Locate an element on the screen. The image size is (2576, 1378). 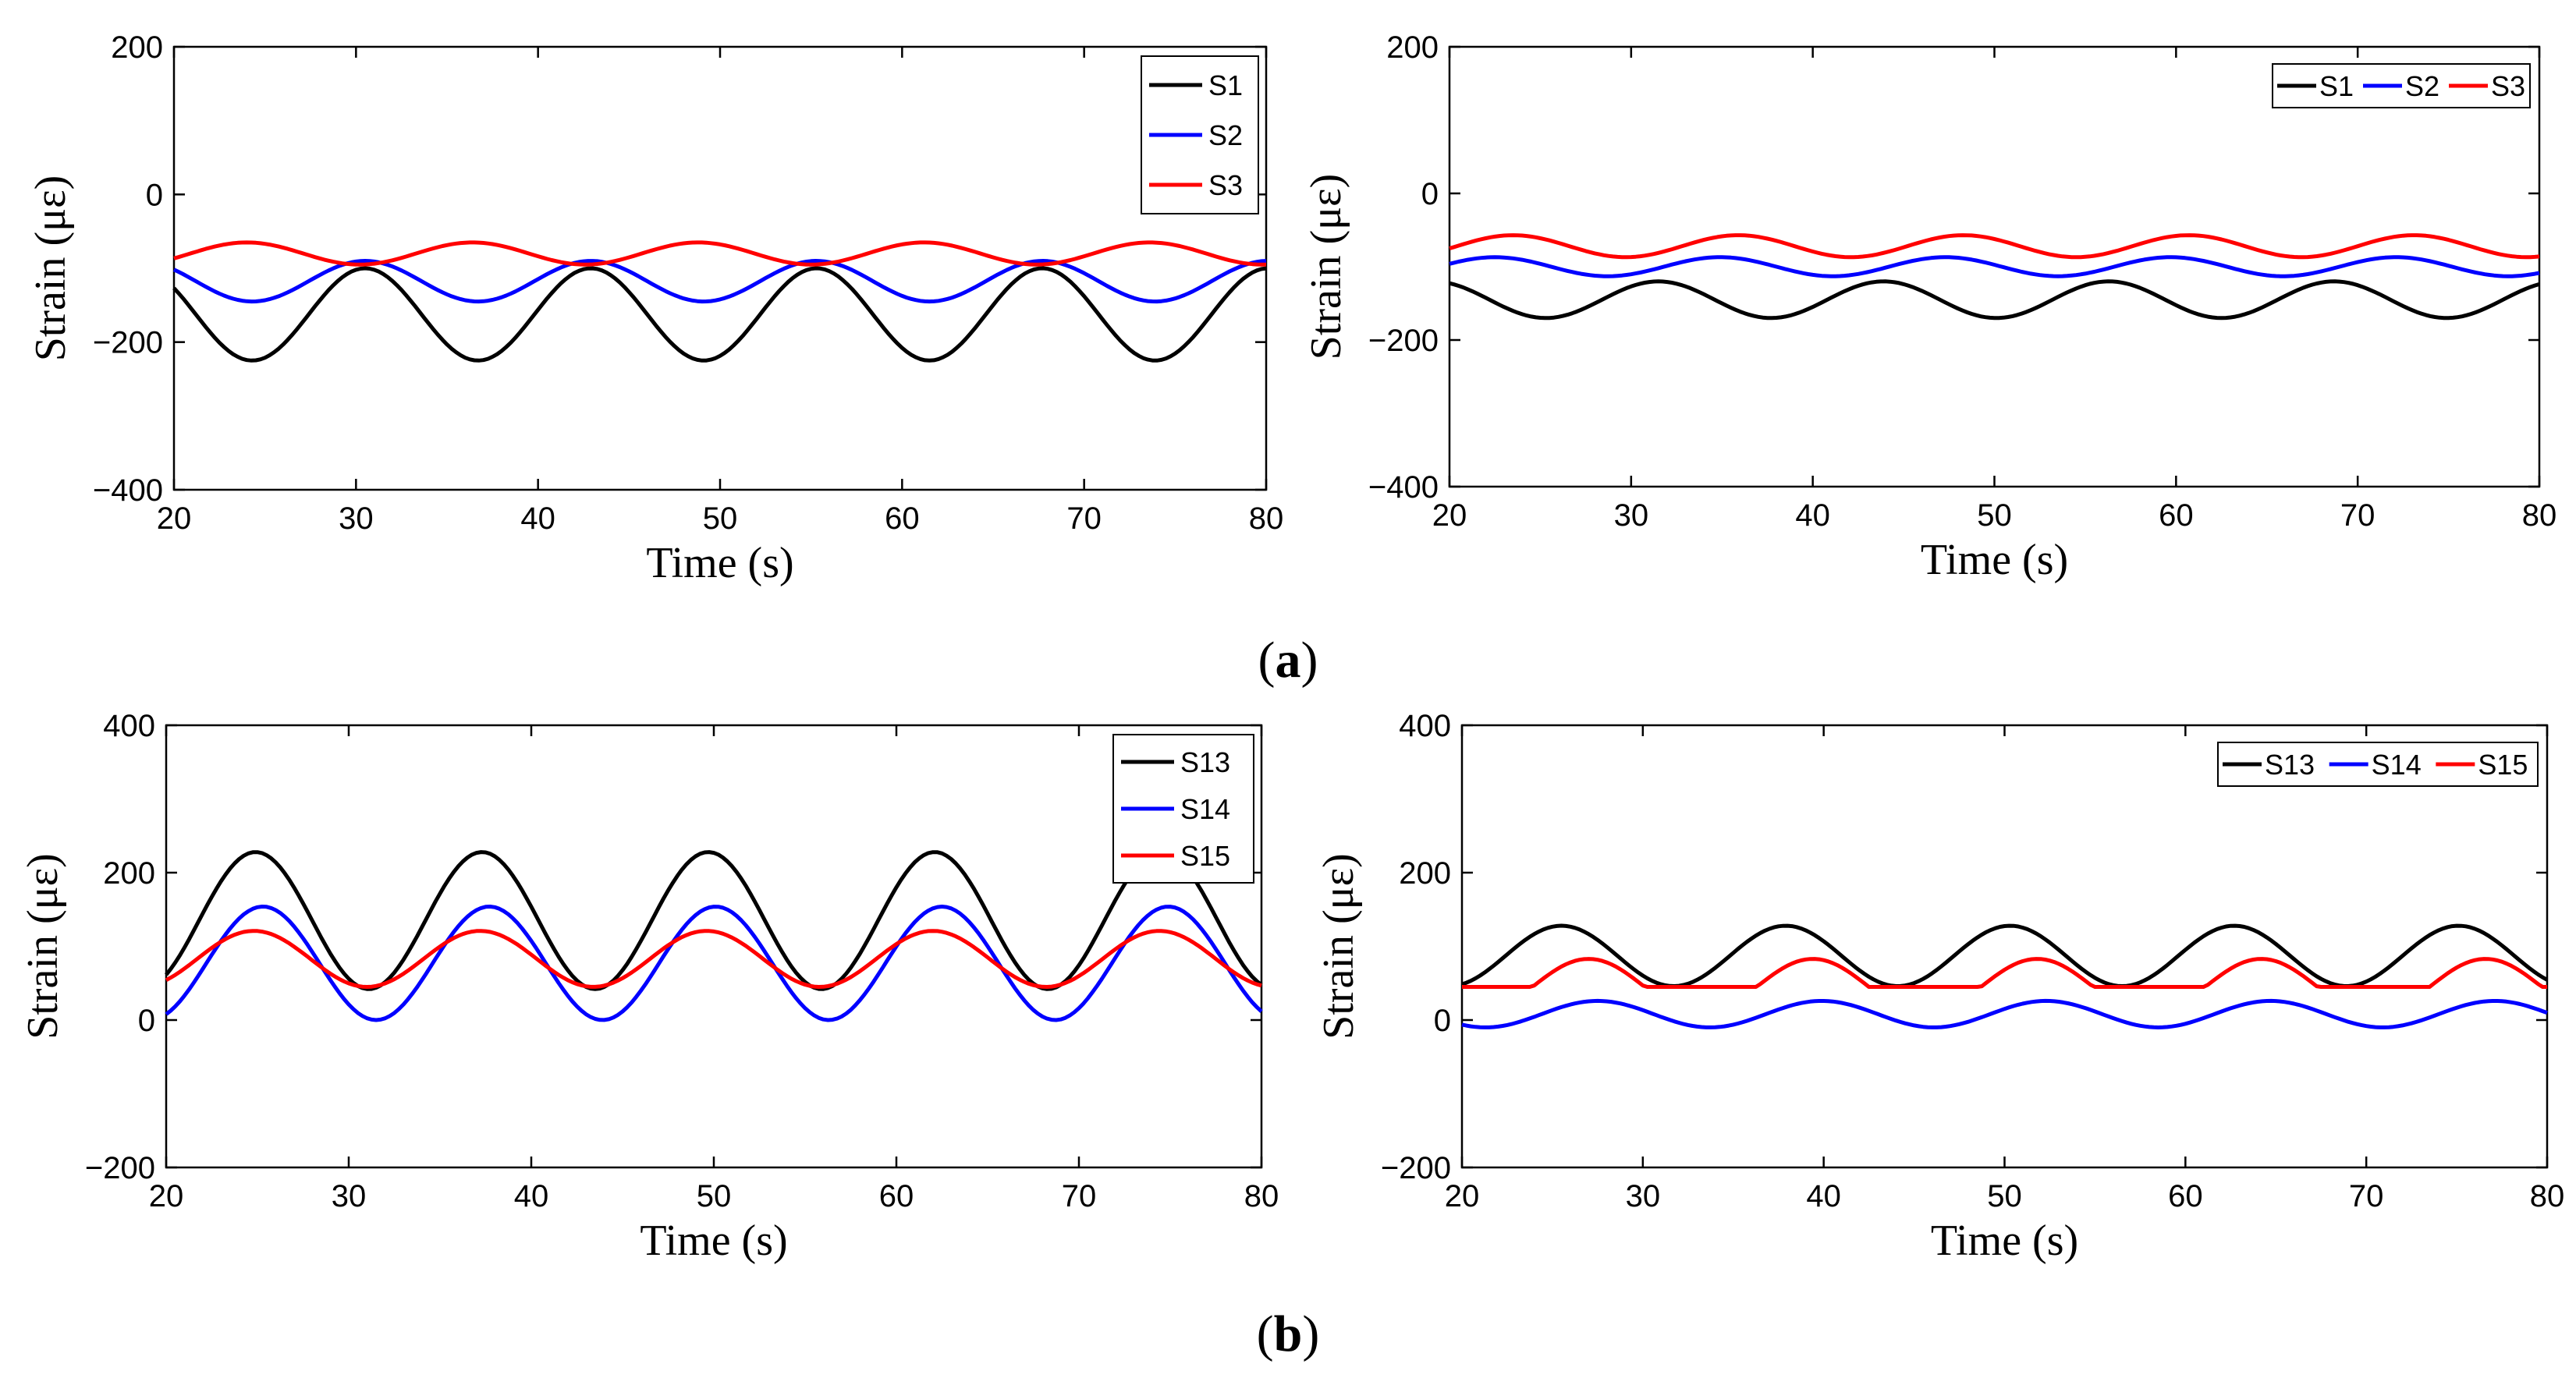
legend-box is located at coordinates (2378, 765).